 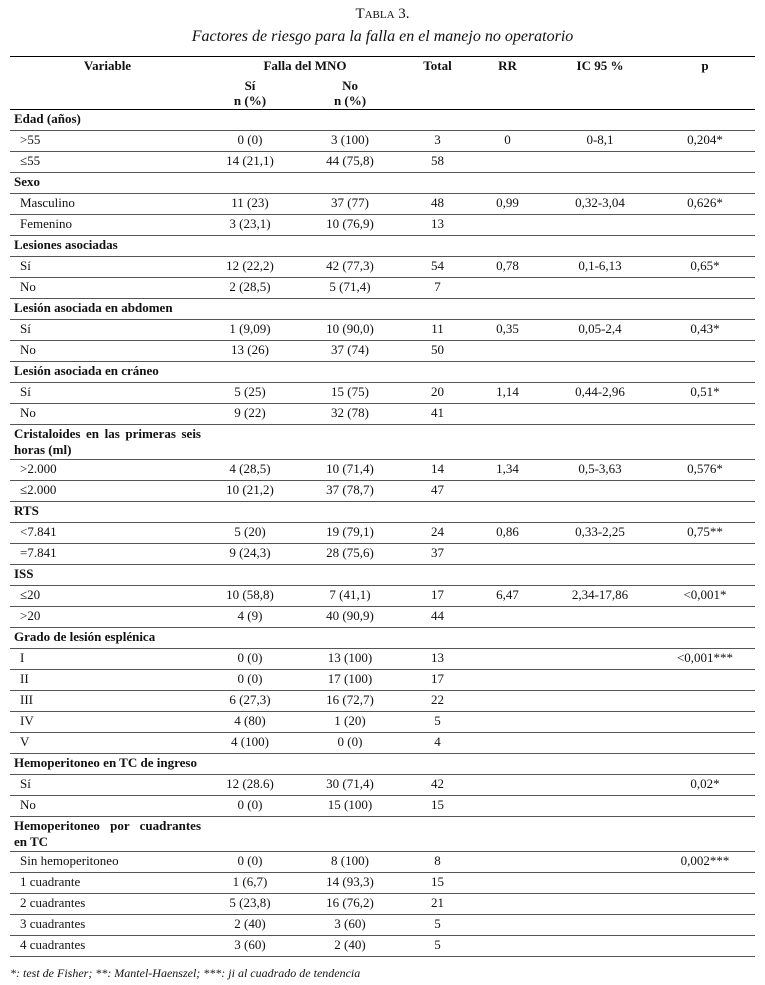 I want to click on cell: 0,204*, so click(x=705, y=141).